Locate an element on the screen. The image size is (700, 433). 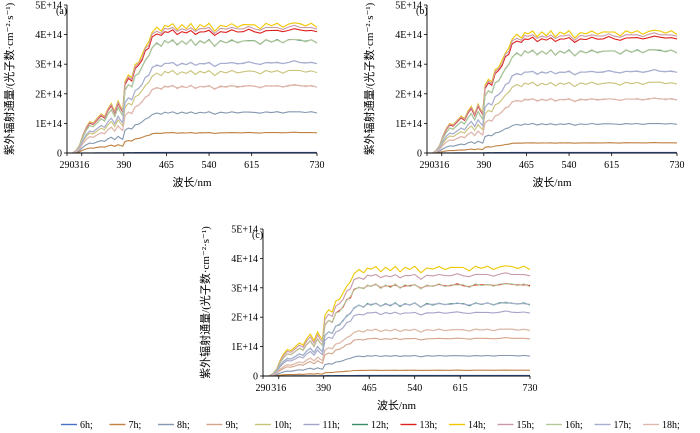
series-line-12h is located at coordinates (192, 96).